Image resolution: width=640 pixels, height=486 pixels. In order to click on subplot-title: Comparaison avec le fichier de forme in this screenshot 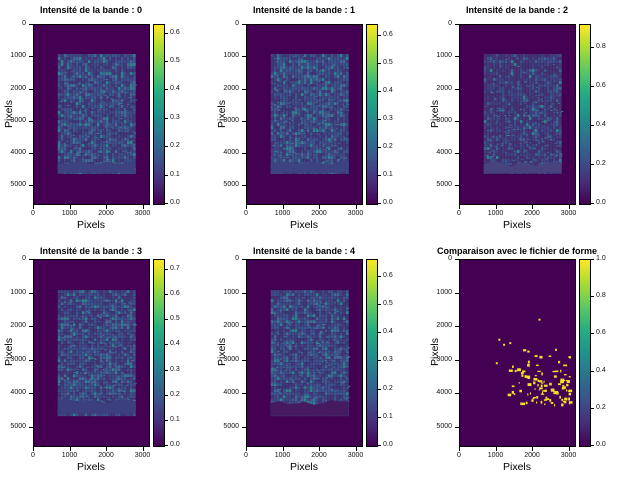, I will do `click(517, 251)`.